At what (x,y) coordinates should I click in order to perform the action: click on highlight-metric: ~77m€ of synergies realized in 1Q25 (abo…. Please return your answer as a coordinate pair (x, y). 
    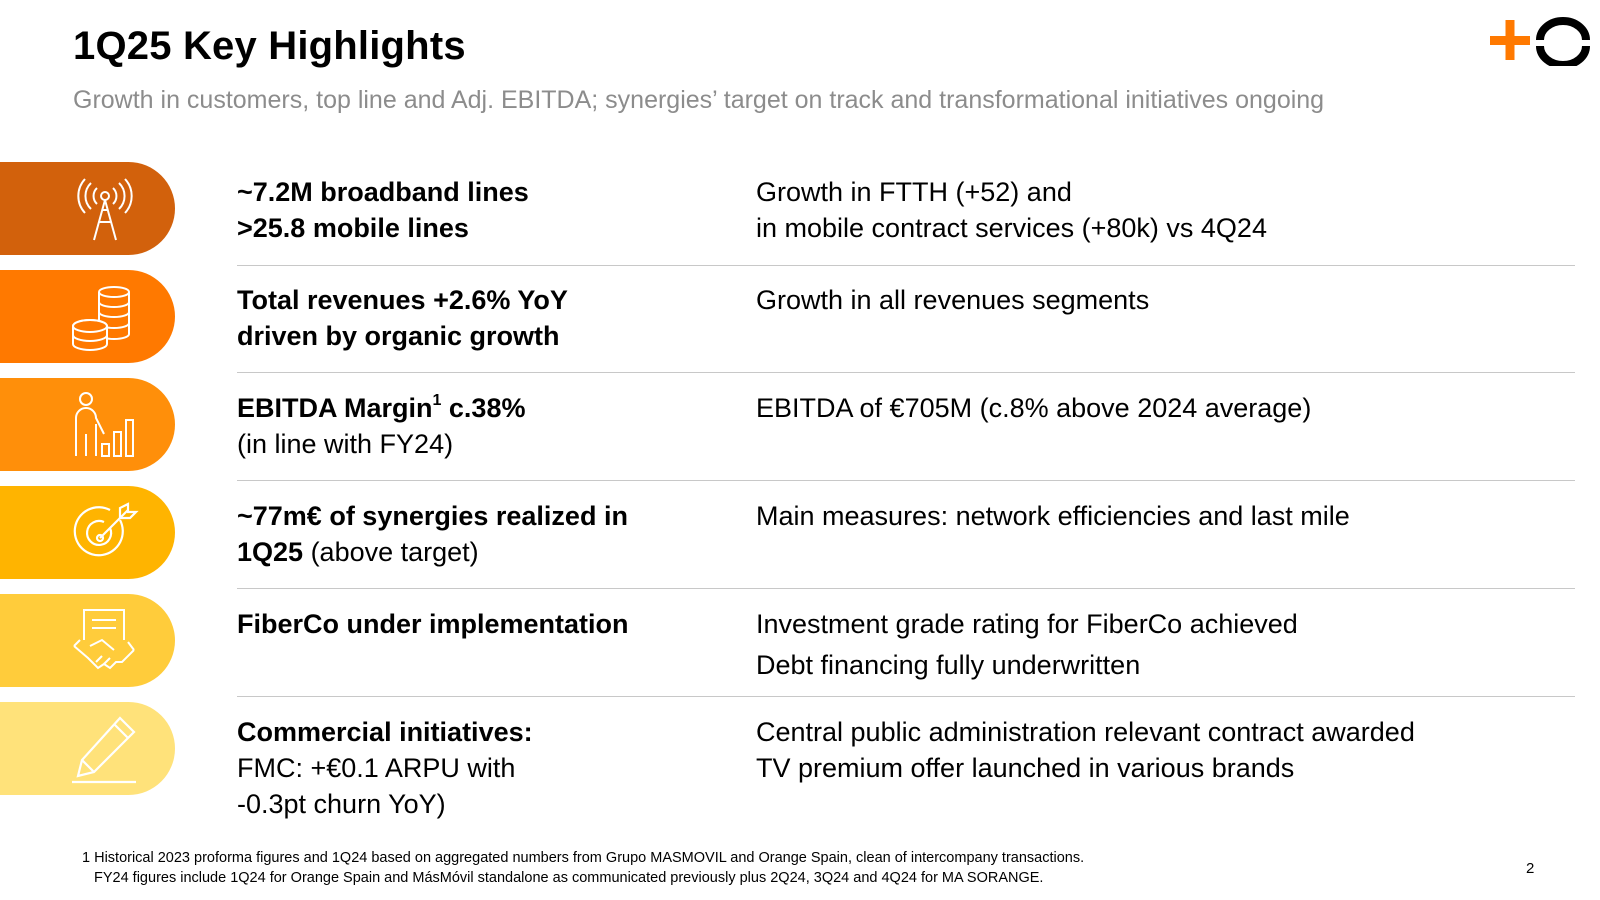
    Looking at the image, I should click on (432, 534).